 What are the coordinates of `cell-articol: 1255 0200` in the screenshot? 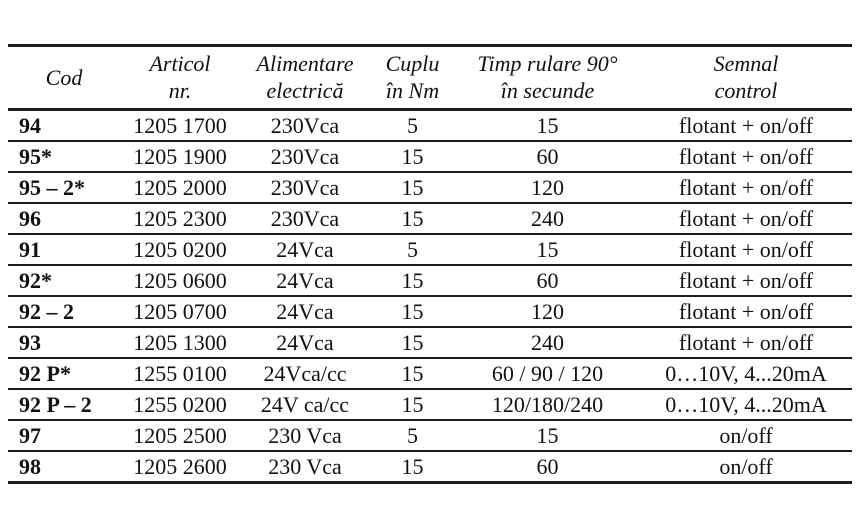 It's located at (180, 404).